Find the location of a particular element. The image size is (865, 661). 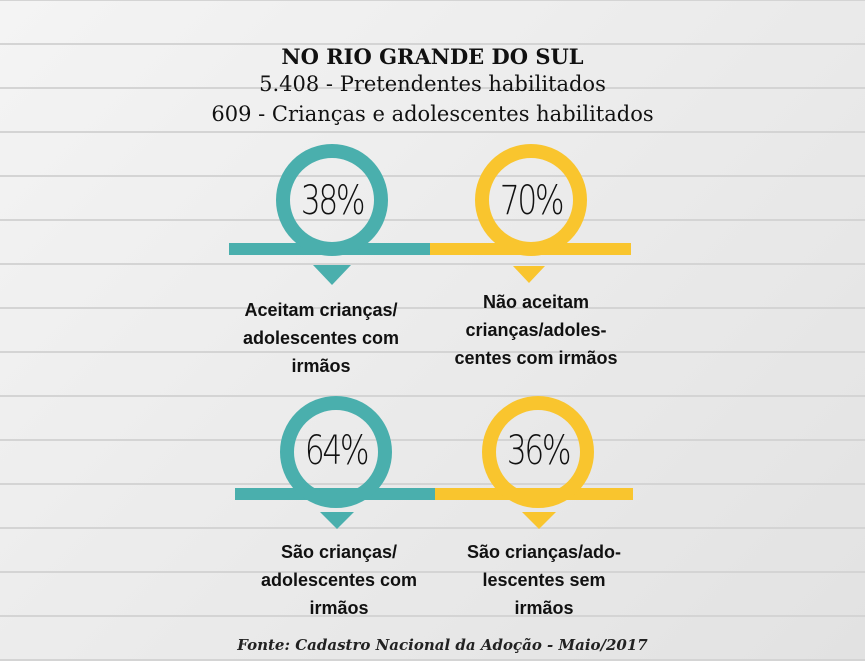

stat-value-2: 70% is located at coordinates (532, 201).